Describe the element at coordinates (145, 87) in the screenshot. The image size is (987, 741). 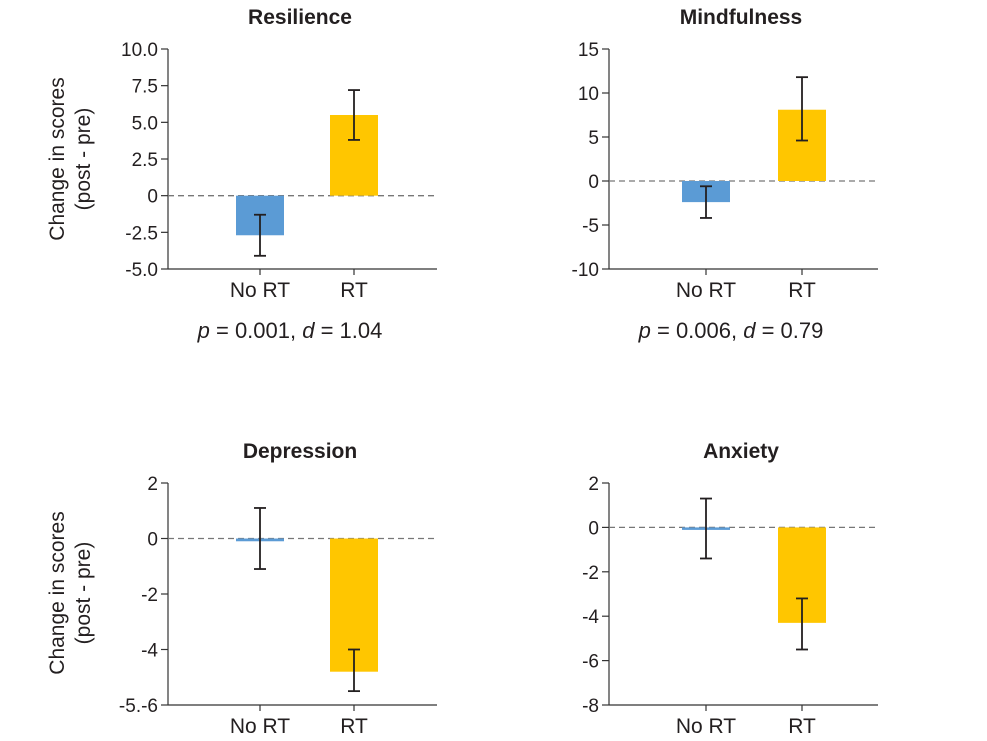
I see `y-tick-label: 7.5` at that location.